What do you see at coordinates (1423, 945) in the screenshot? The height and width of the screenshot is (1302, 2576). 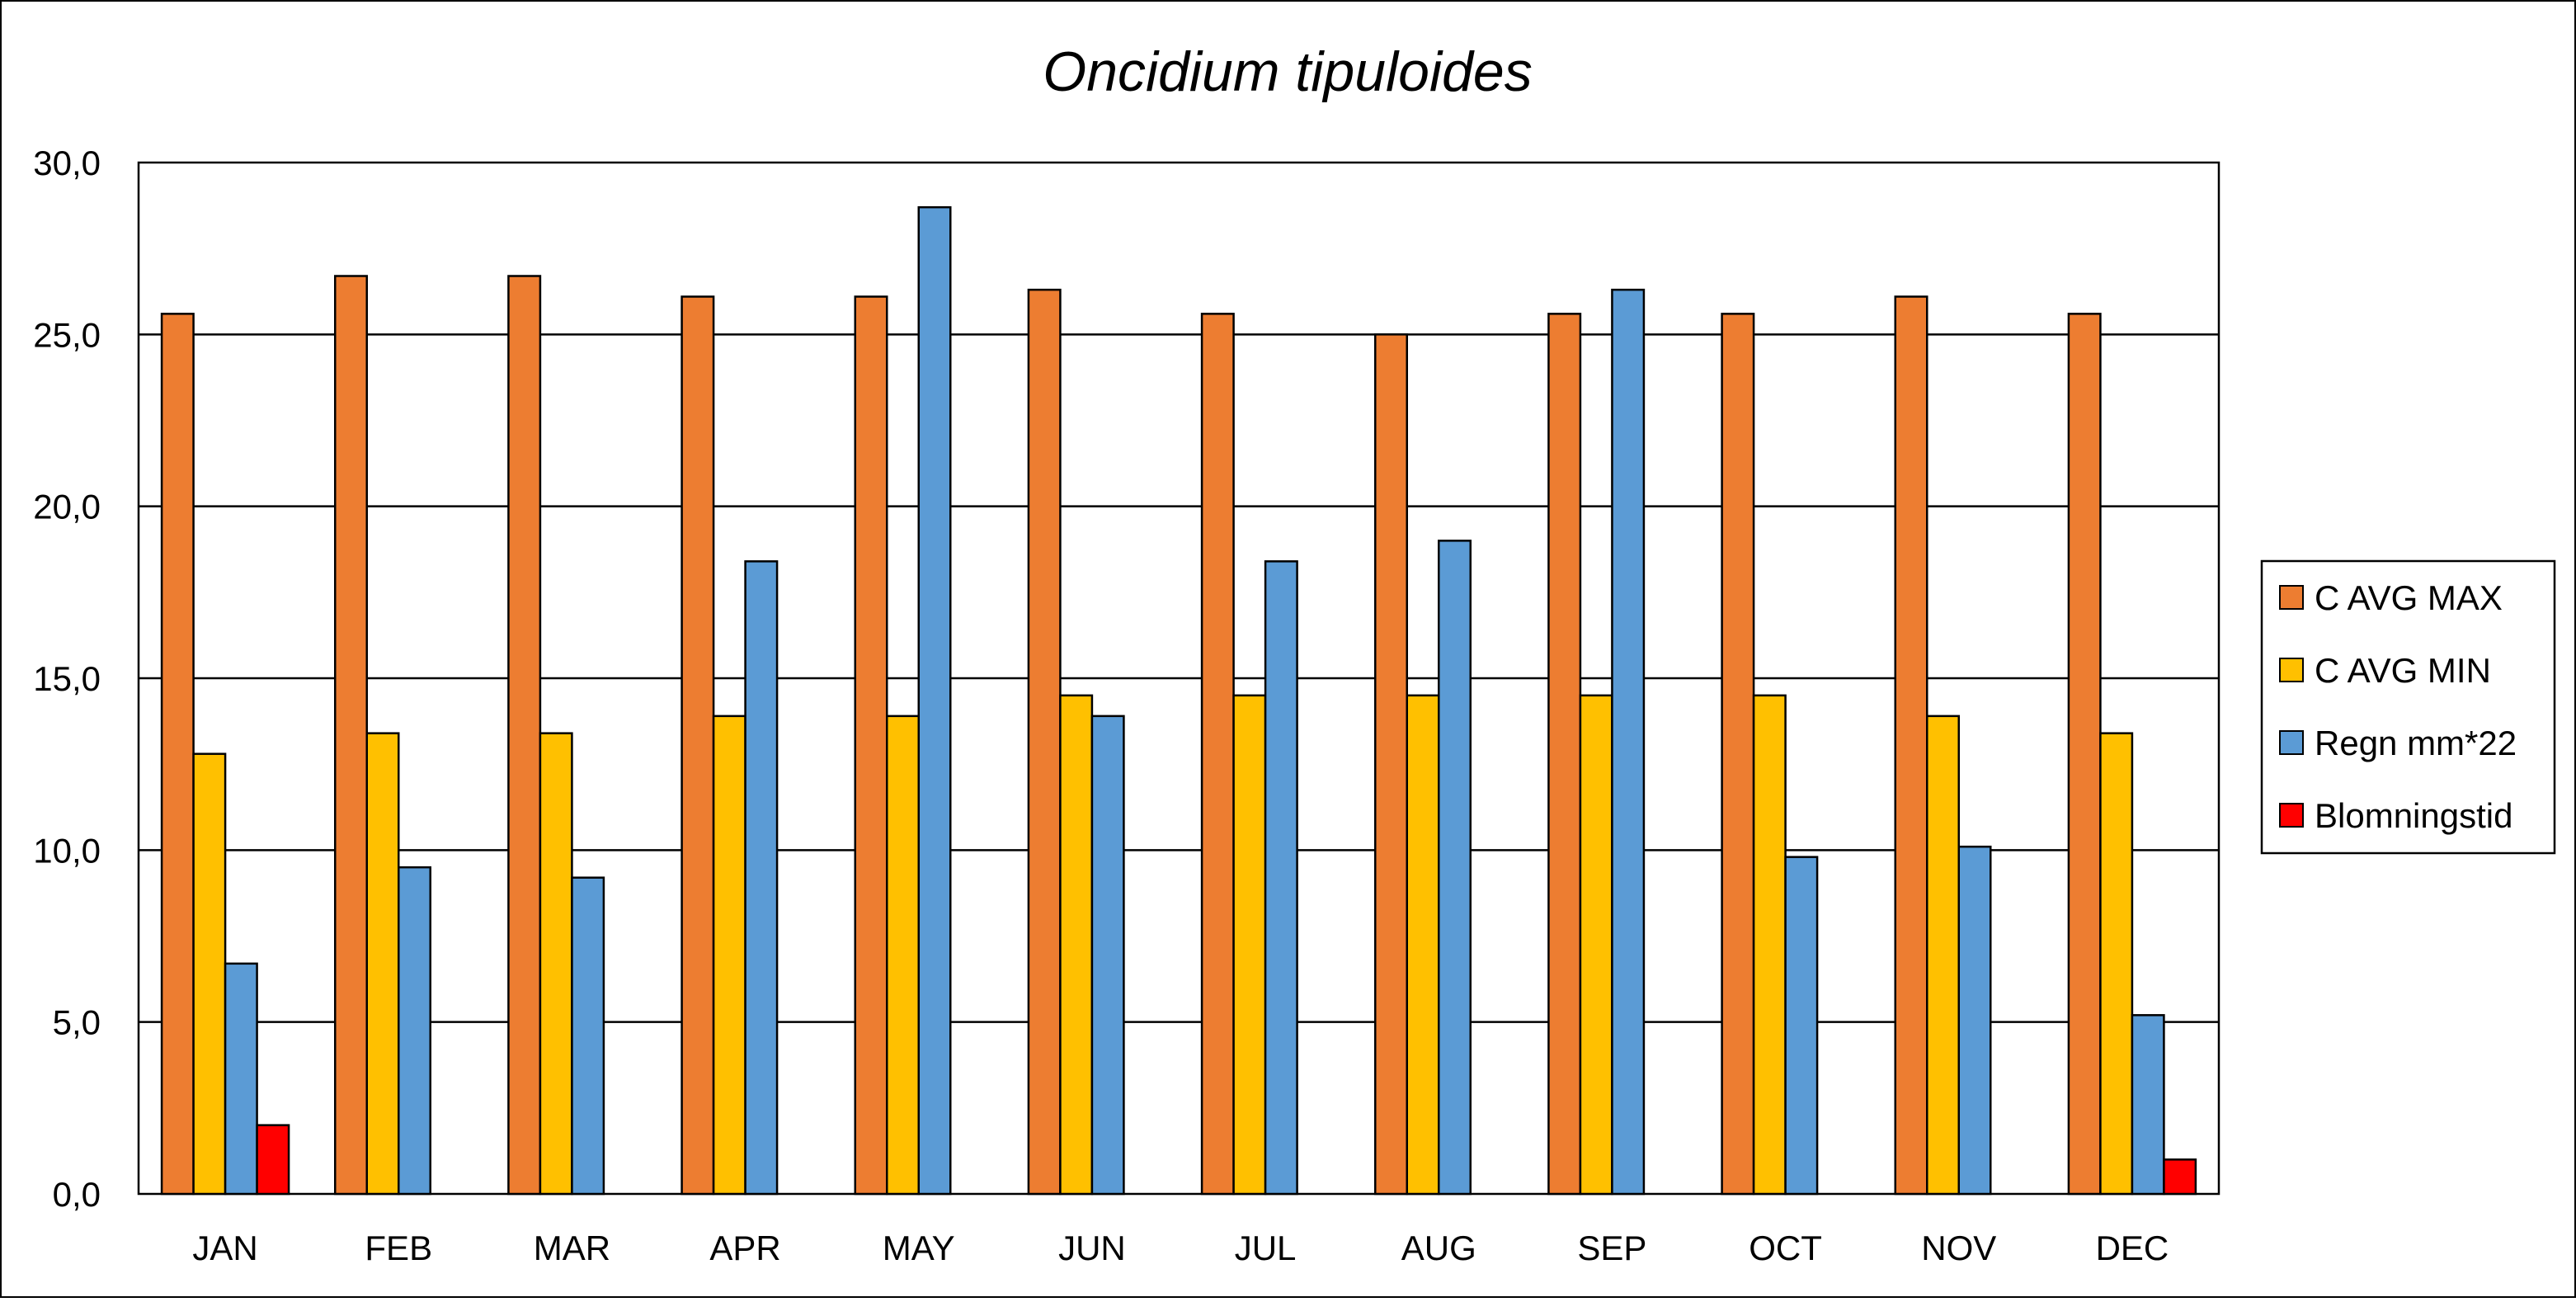 I see `bar-c-avg-min-aug` at bounding box center [1423, 945].